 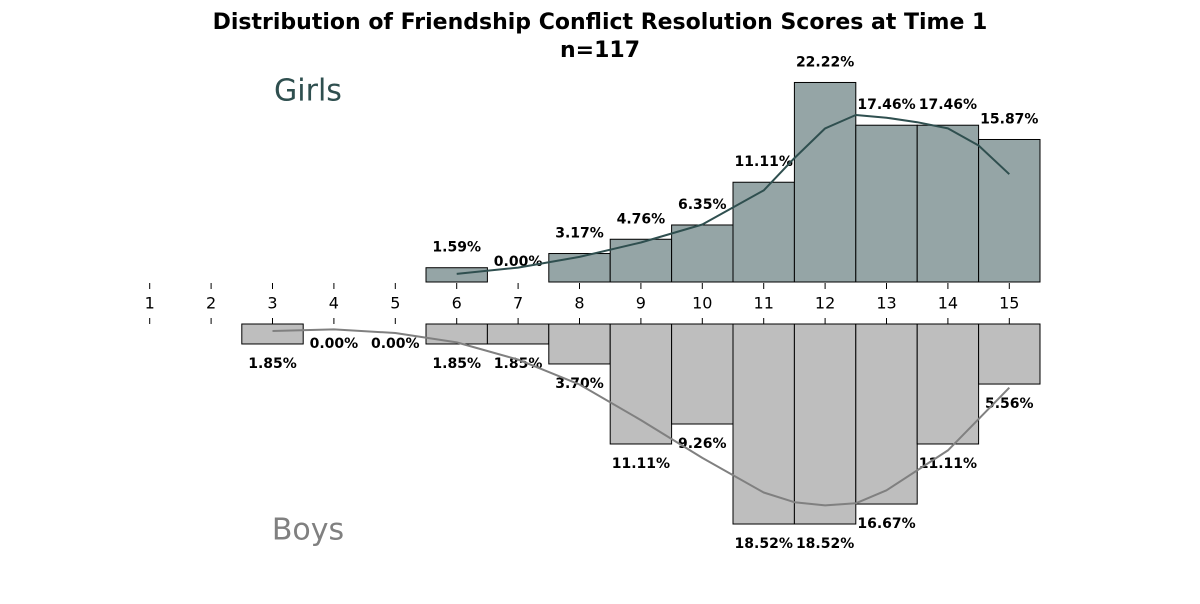 I want to click on x-tick-label: 4, so click(x=334, y=303).